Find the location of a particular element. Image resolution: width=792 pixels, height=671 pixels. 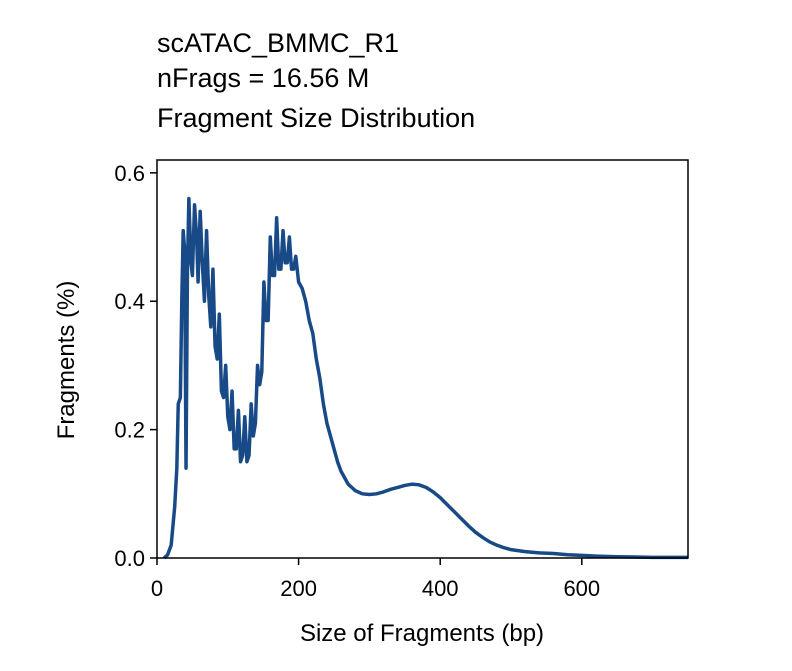

x-tick-label: 400 is located at coordinates (440, 588).